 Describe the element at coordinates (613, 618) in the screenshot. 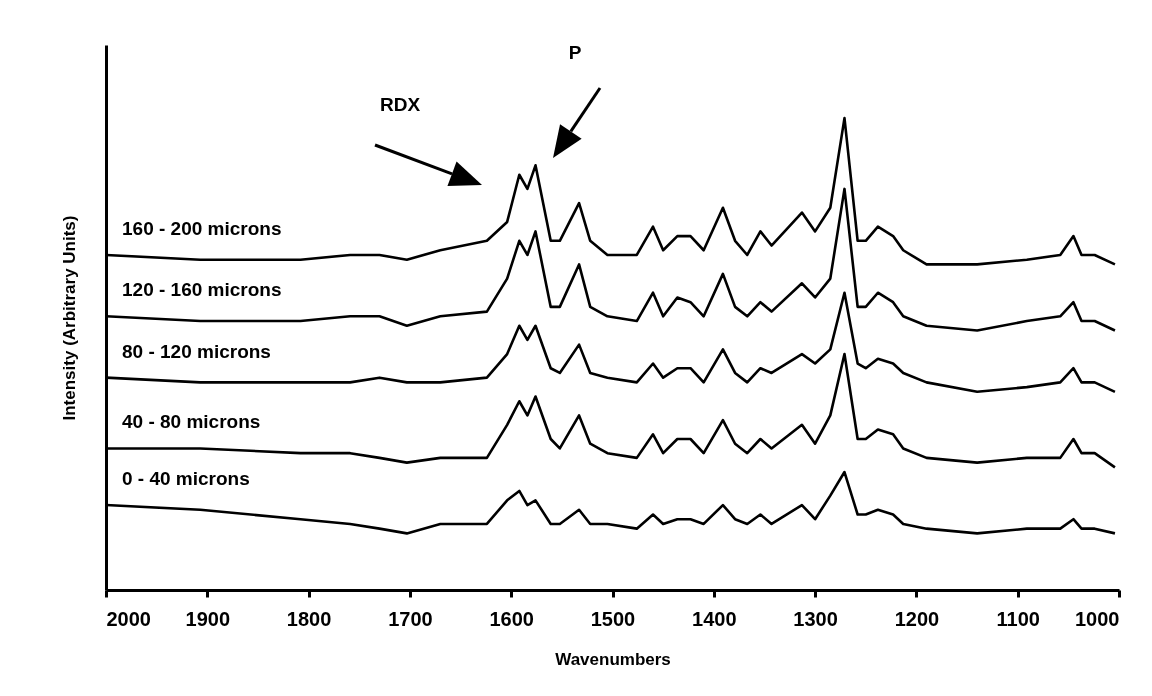

I see `x-tick-label: 1500` at that location.